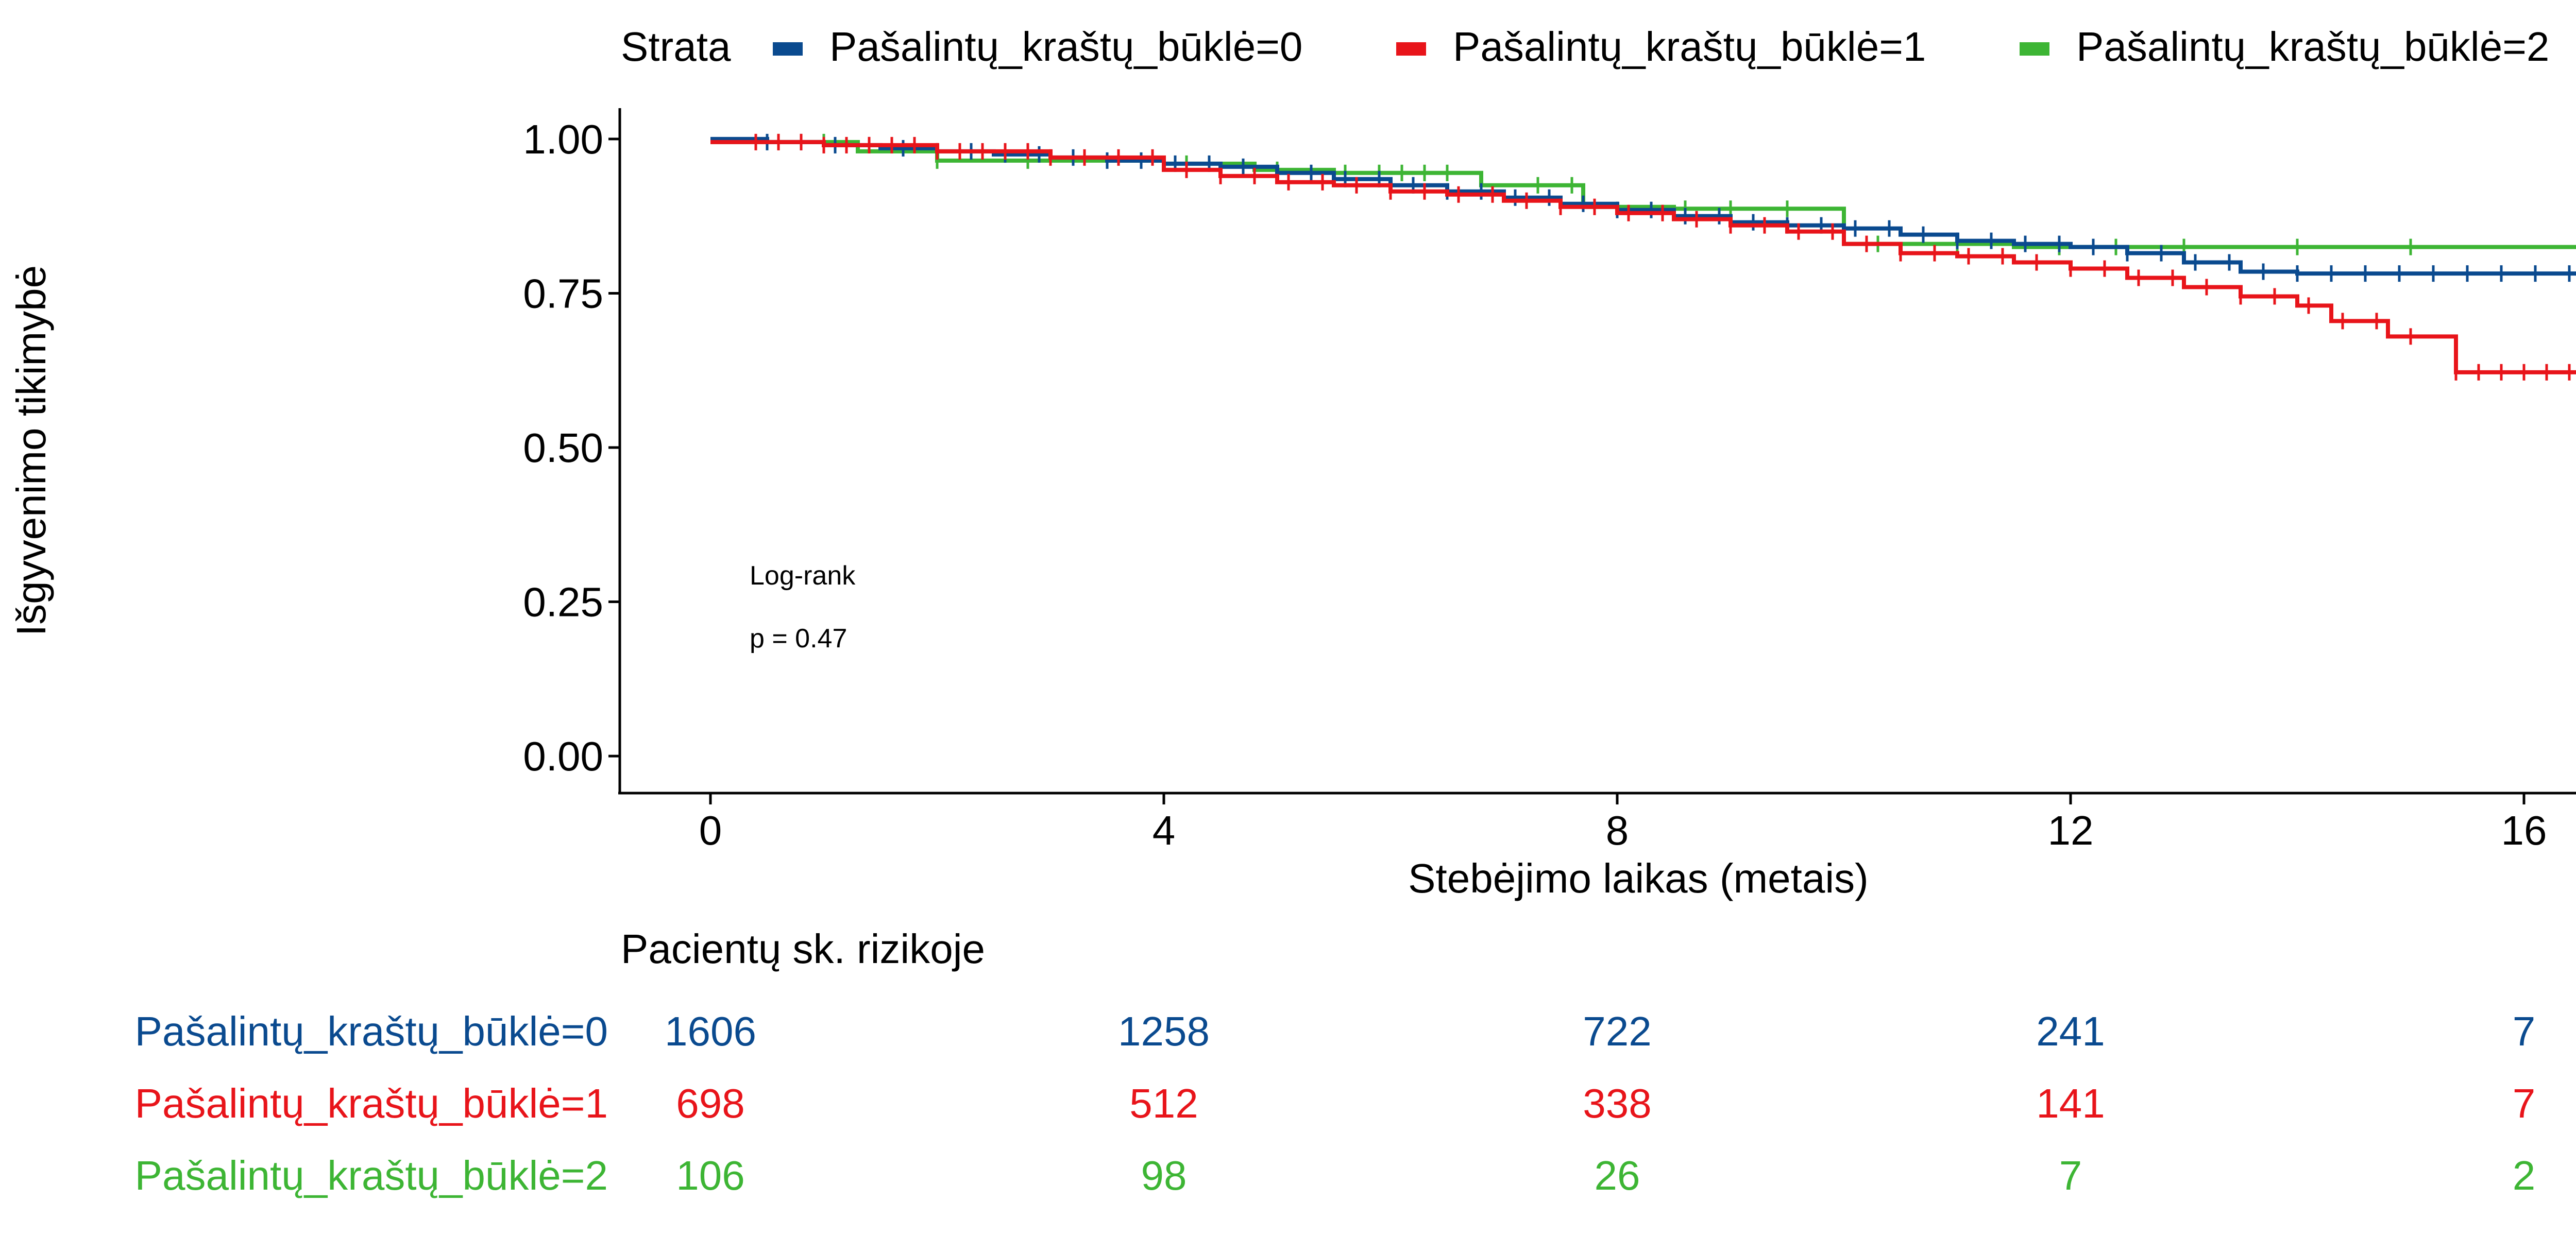 The width and height of the screenshot is (2576, 1236). Describe the element at coordinates (1164, 1175) in the screenshot. I see `risk-value: 98` at that location.